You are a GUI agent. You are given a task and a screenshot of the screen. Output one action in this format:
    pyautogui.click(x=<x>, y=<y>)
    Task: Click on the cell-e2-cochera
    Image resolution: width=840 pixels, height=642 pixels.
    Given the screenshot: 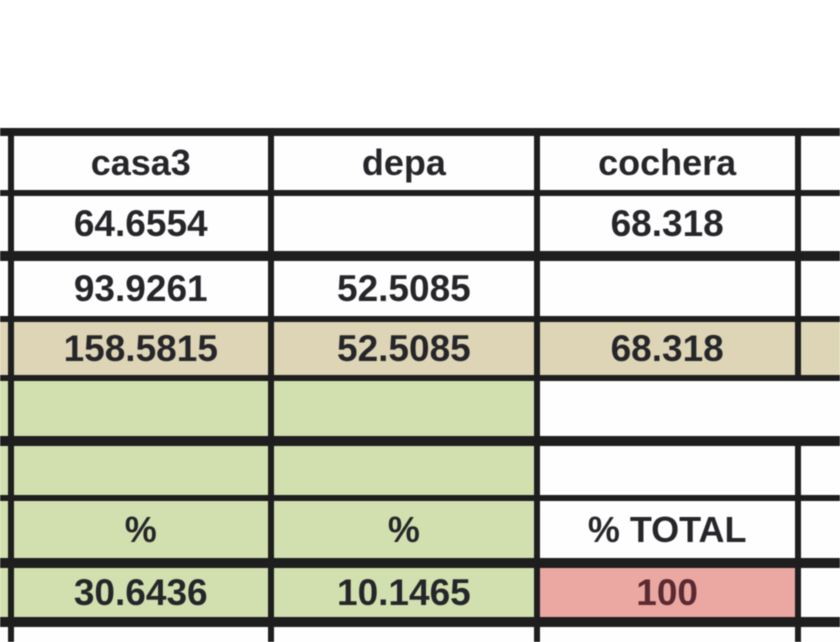 What is the action you would take?
    pyautogui.click(x=667, y=469)
    